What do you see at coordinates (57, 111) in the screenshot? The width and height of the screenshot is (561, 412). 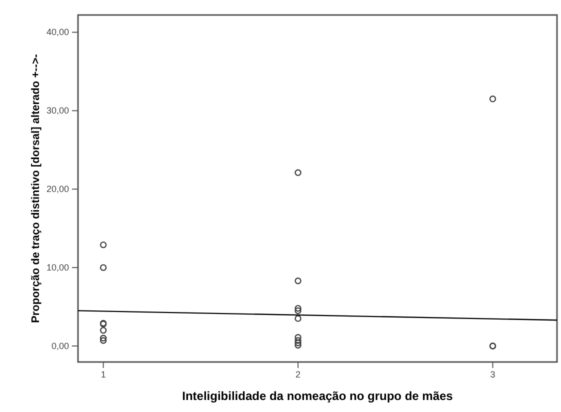 I see `y-tick-label: 30,00` at bounding box center [57, 111].